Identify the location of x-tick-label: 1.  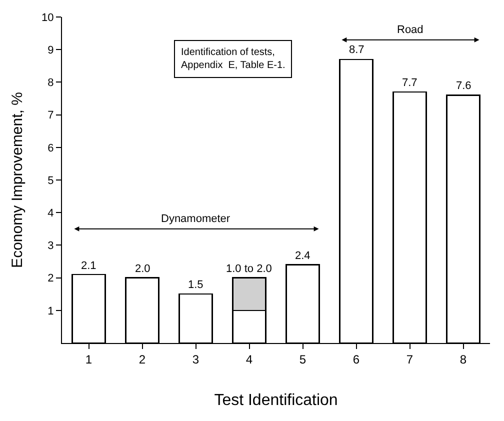
(88, 359).